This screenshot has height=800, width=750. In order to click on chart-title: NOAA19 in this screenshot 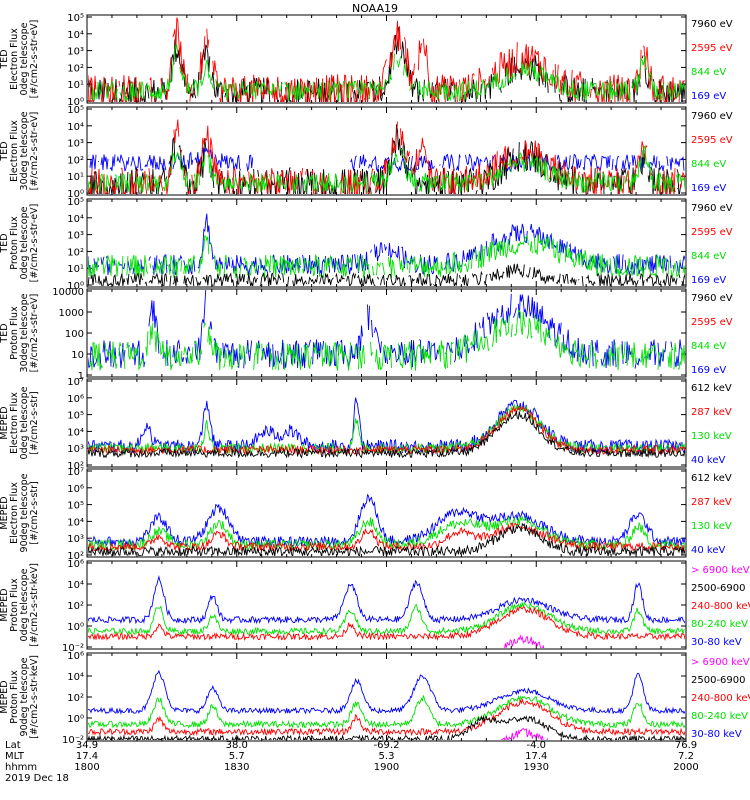, I will do `click(375, 8)`.